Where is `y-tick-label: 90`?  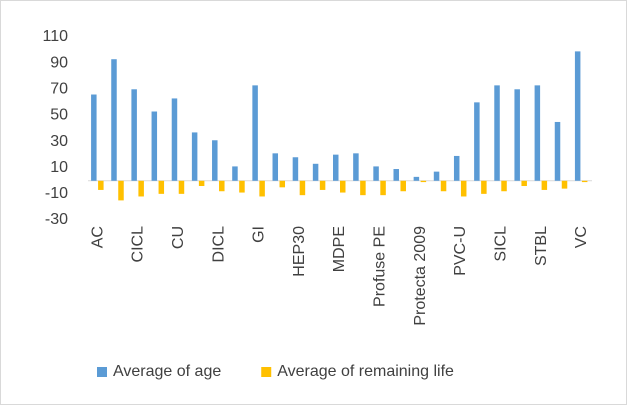 y-tick-label: 90 is located at coordinates (59, 62).